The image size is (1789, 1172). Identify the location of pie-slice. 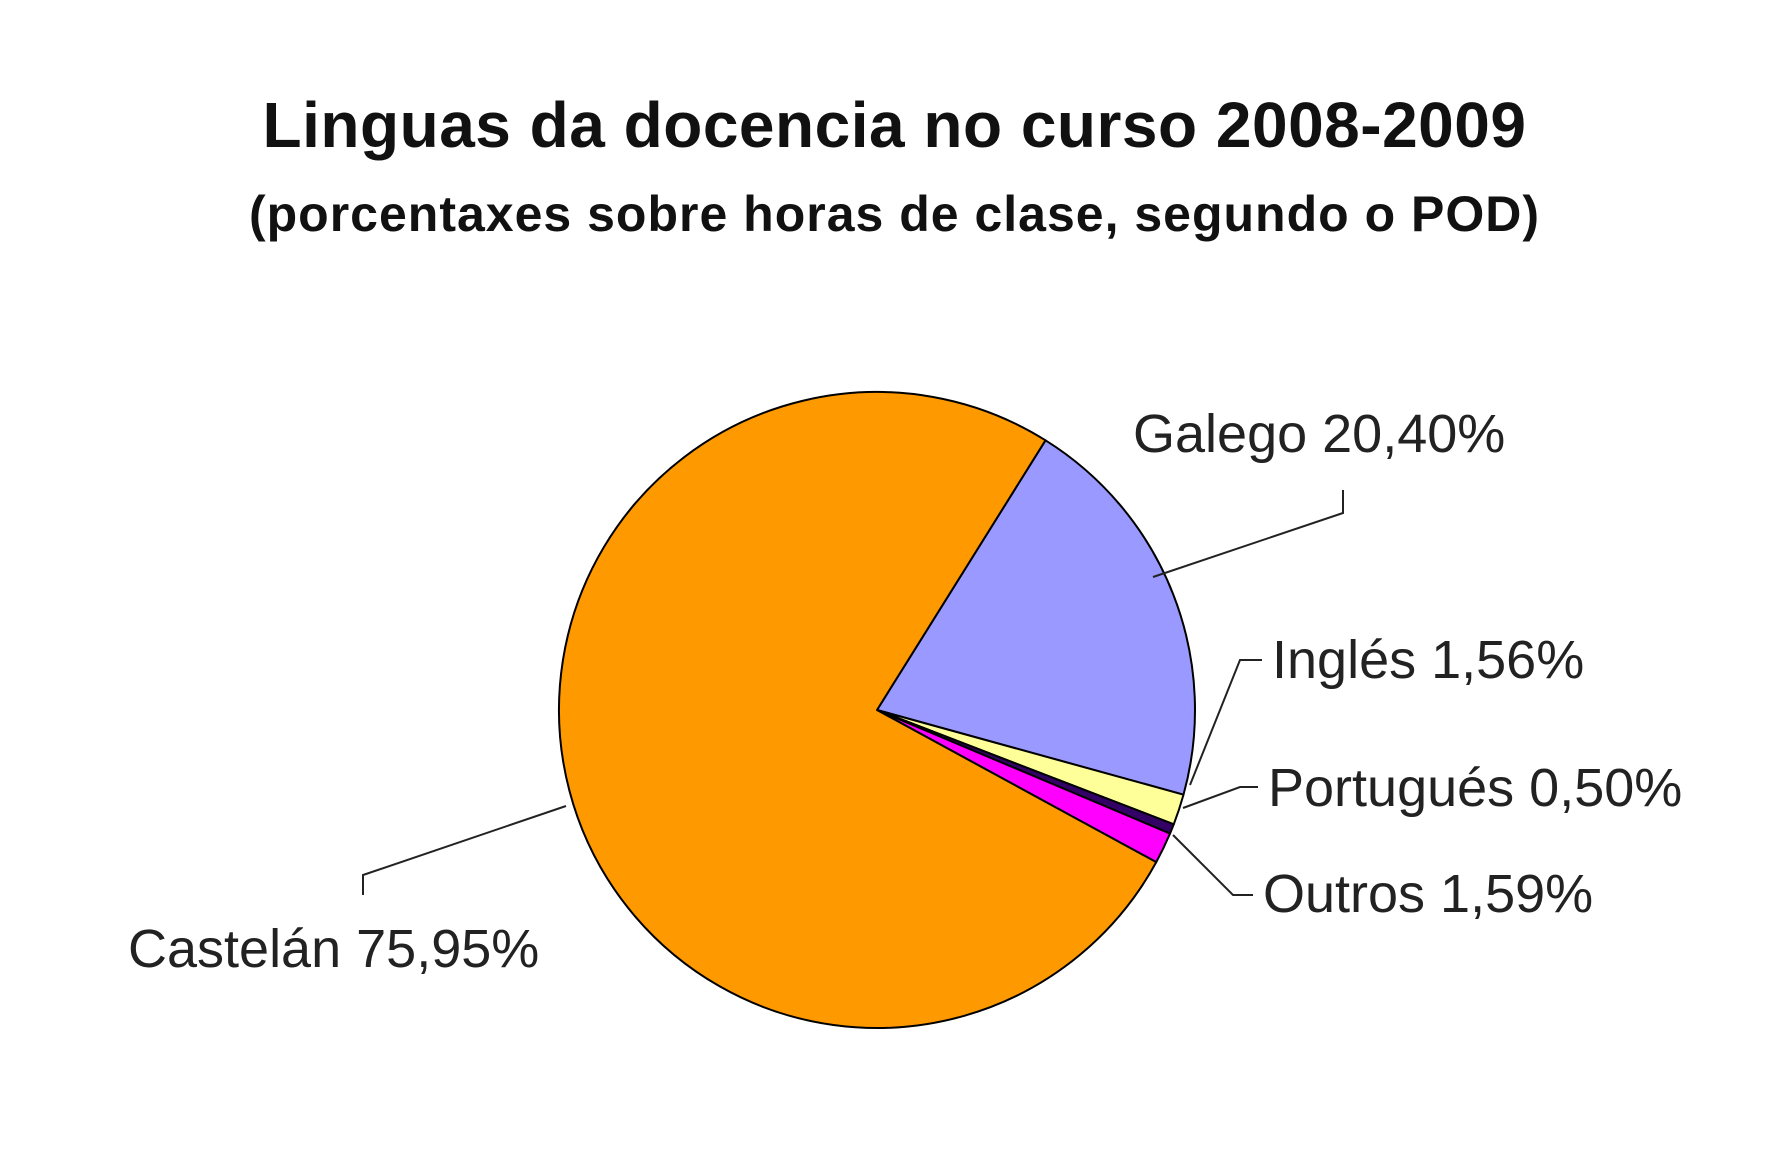
(1036, 617).